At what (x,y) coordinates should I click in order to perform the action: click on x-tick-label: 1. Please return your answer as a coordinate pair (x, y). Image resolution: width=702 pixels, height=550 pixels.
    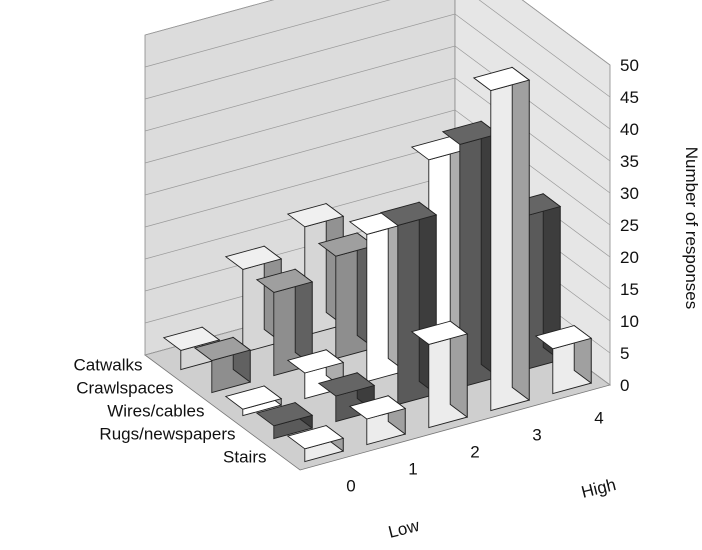
    Looking at the image, I should click on (412, 469).